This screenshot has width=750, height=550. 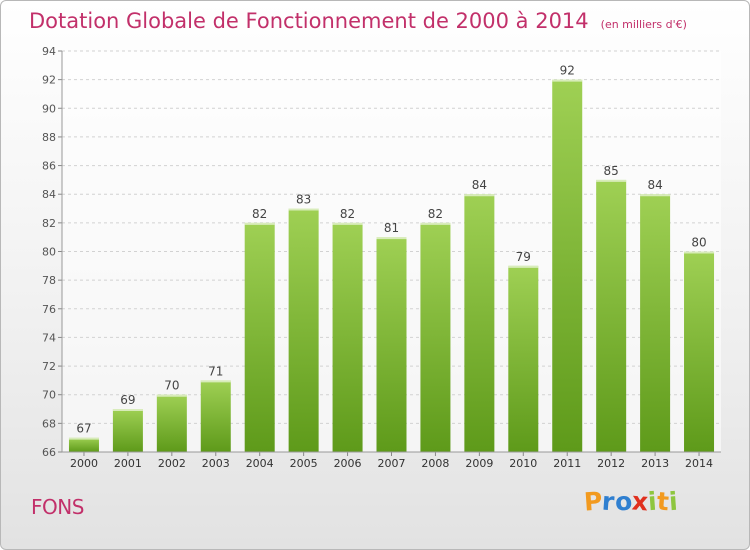 What do you see at coordinates (49, 452) in the screenshot?
I see `y-tick-label: 66` at bounding box center [49, 452].